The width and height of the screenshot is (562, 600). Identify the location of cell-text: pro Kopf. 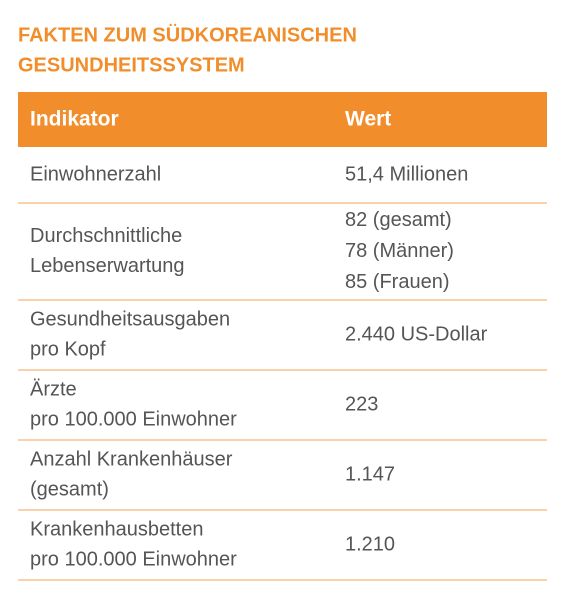
(68, 349).